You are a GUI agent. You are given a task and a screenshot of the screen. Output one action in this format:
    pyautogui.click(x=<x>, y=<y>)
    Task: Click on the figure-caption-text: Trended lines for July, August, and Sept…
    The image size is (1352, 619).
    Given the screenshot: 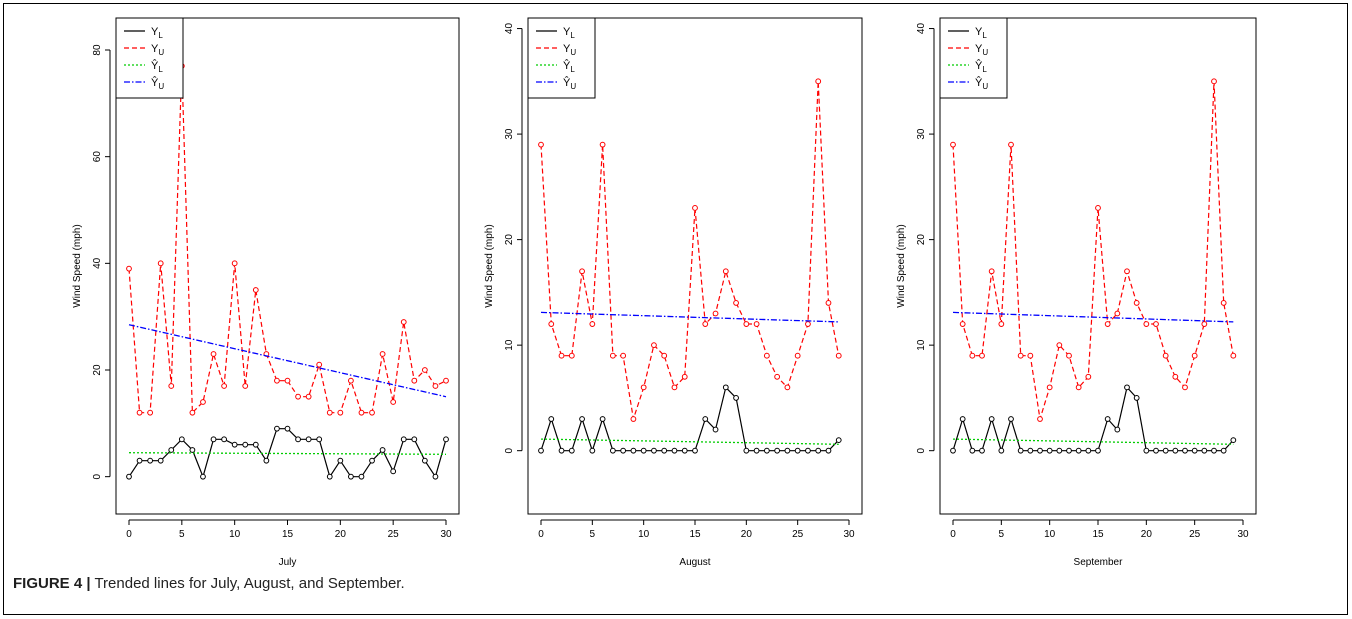 What is the action you would take?
    pyautogui.click(x=249, y=583)
    